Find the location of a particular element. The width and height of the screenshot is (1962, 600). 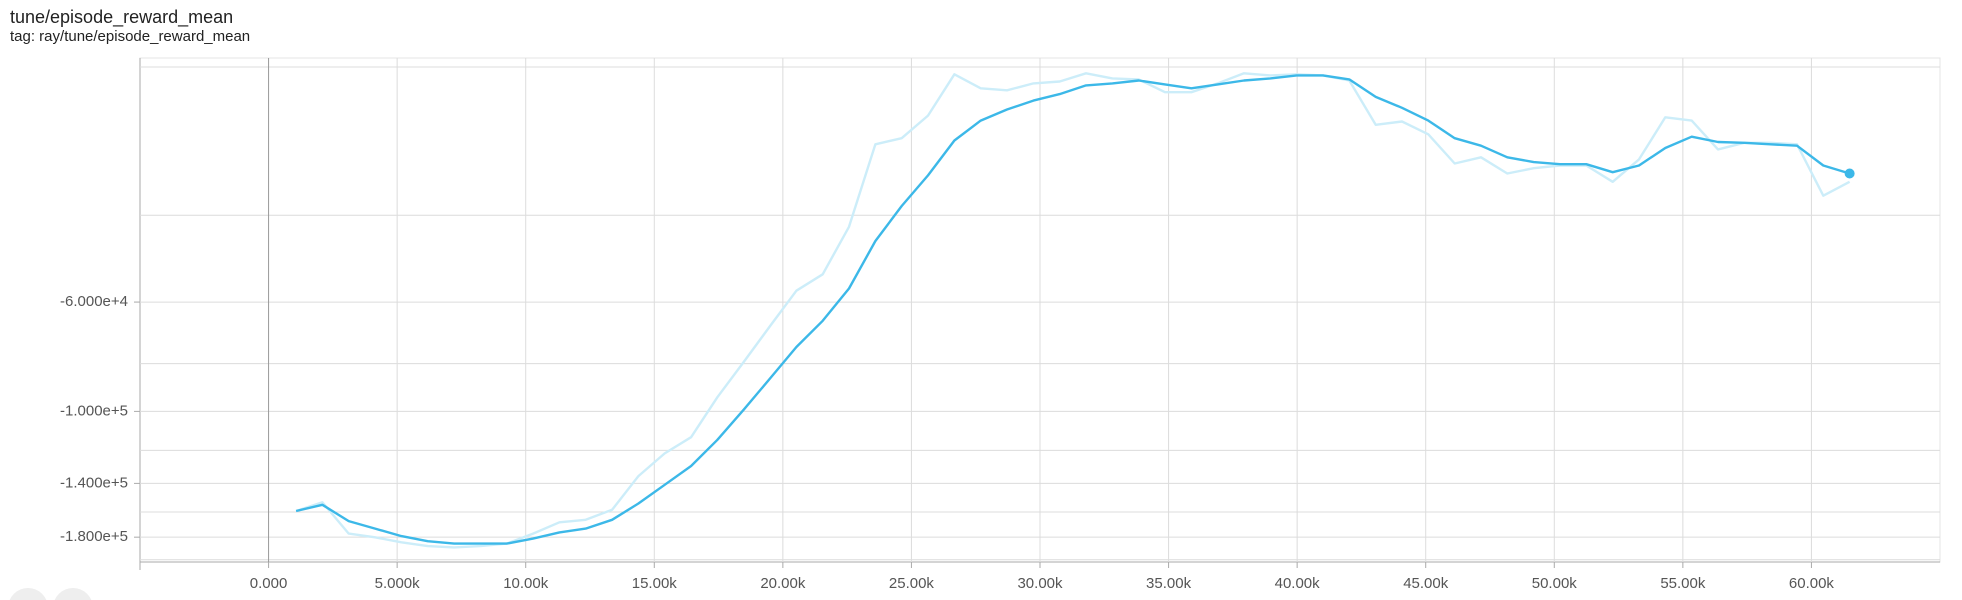

x-tick-label: 10.00k is located at coordinates (526, 583).